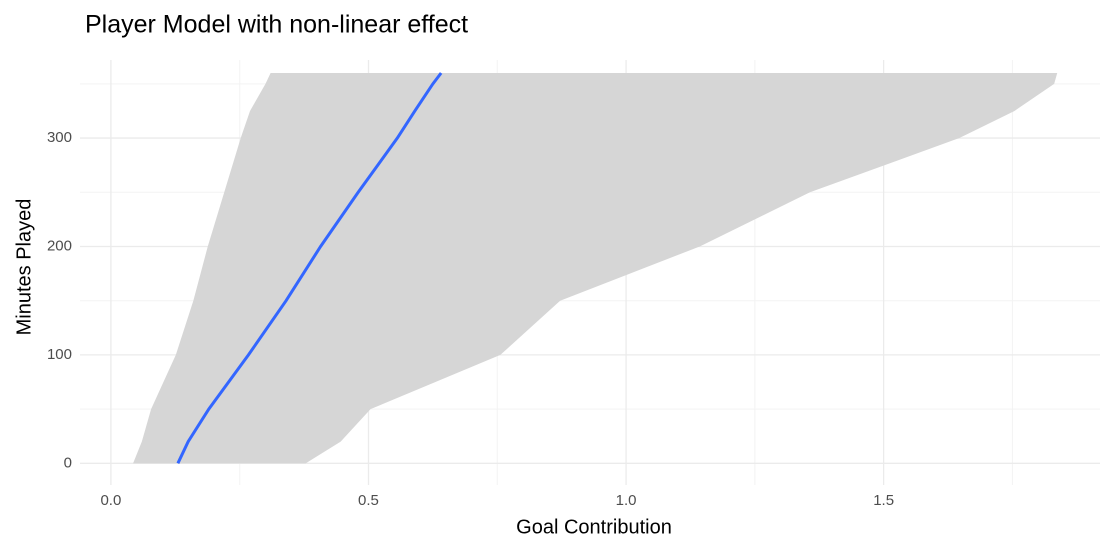 The height and width of the screenshot is (554, 1118). What do you see at coordinates (59, 137) in the screenshot?
I see `y-tick-label: 300` at bounding box center [59, 137].